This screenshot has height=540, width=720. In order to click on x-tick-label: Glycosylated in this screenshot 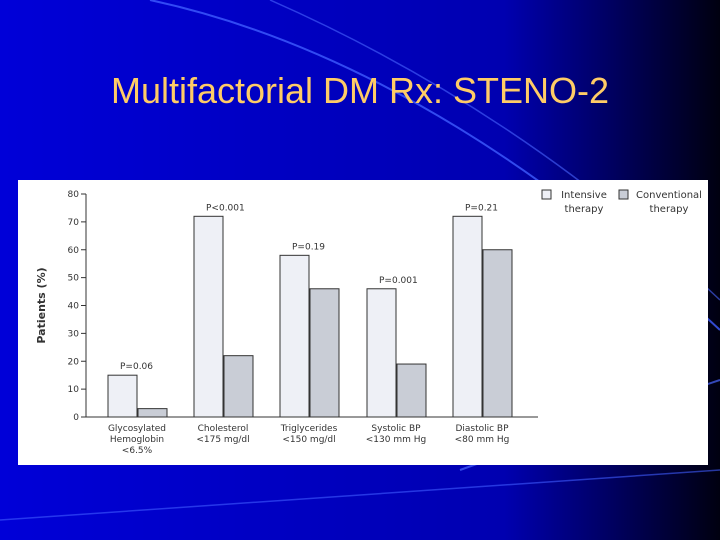, I will do `click(137, 429)`.